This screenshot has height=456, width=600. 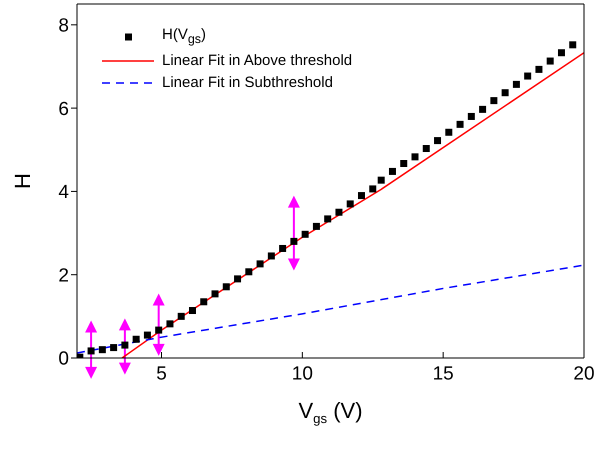 What do you see at coordinates (63, 109) in the screenshot?
I see `y-tick-label: 6` at bounding box center [63, 109].